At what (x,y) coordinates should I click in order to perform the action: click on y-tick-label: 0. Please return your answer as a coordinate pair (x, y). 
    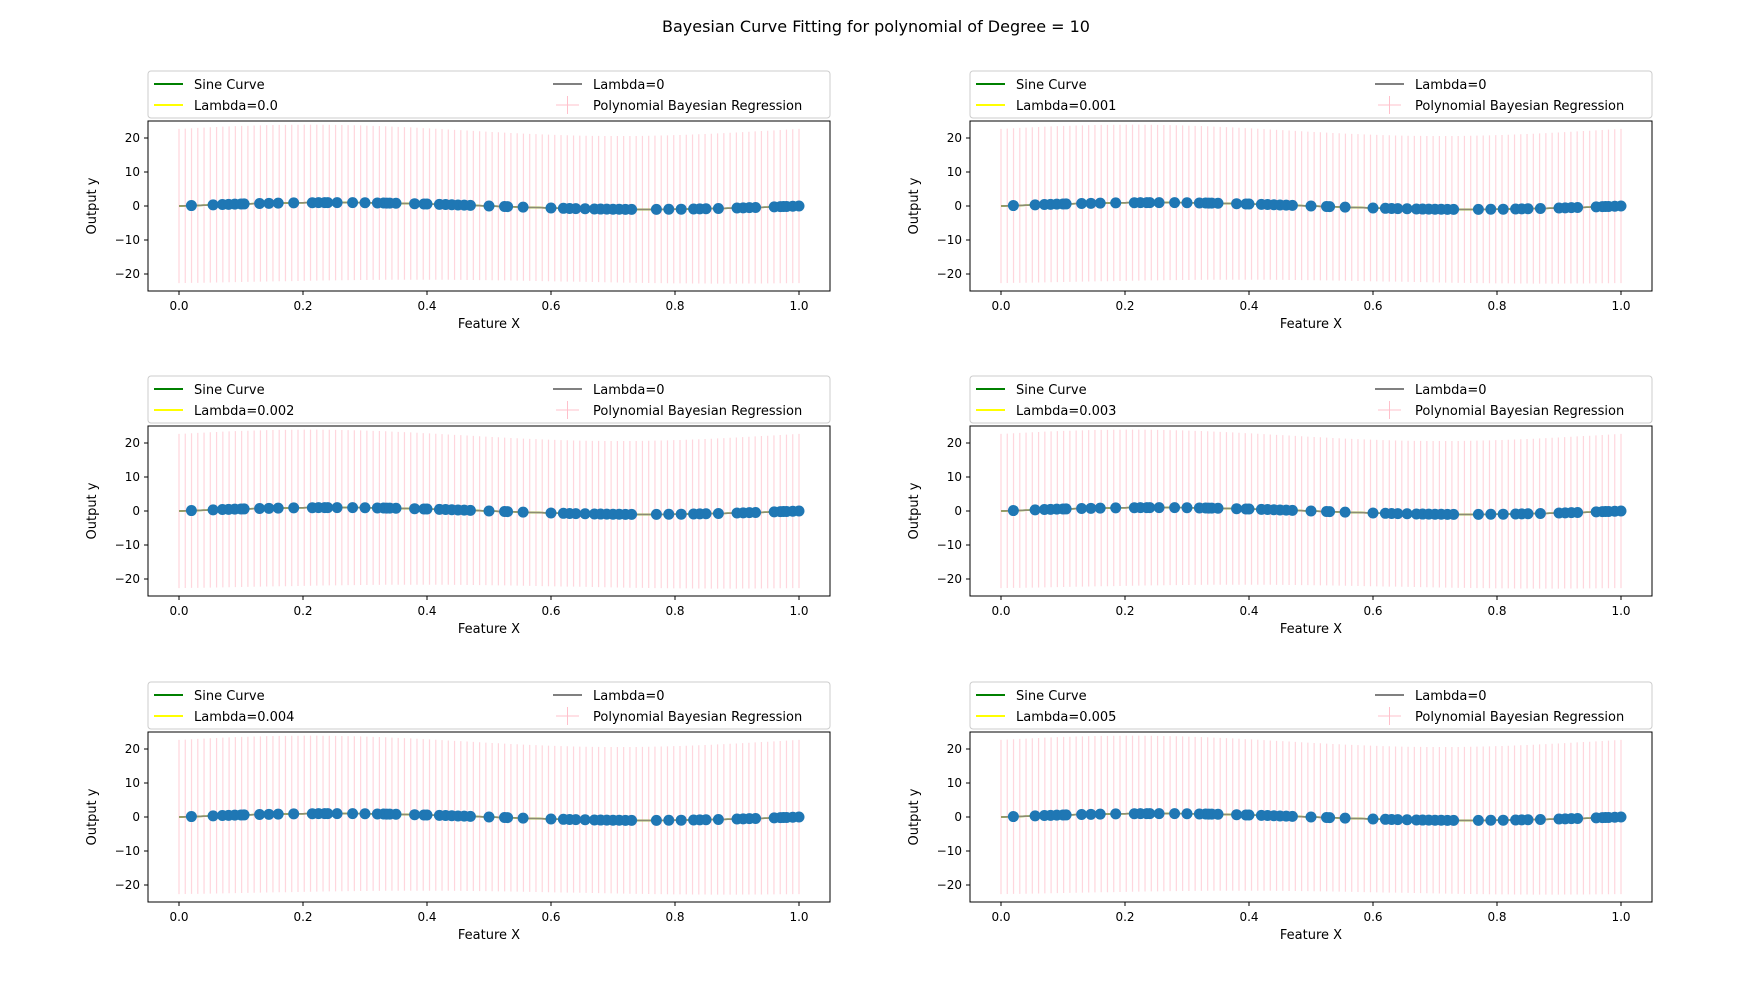
    Looking at the image, I should click on (136, 817).